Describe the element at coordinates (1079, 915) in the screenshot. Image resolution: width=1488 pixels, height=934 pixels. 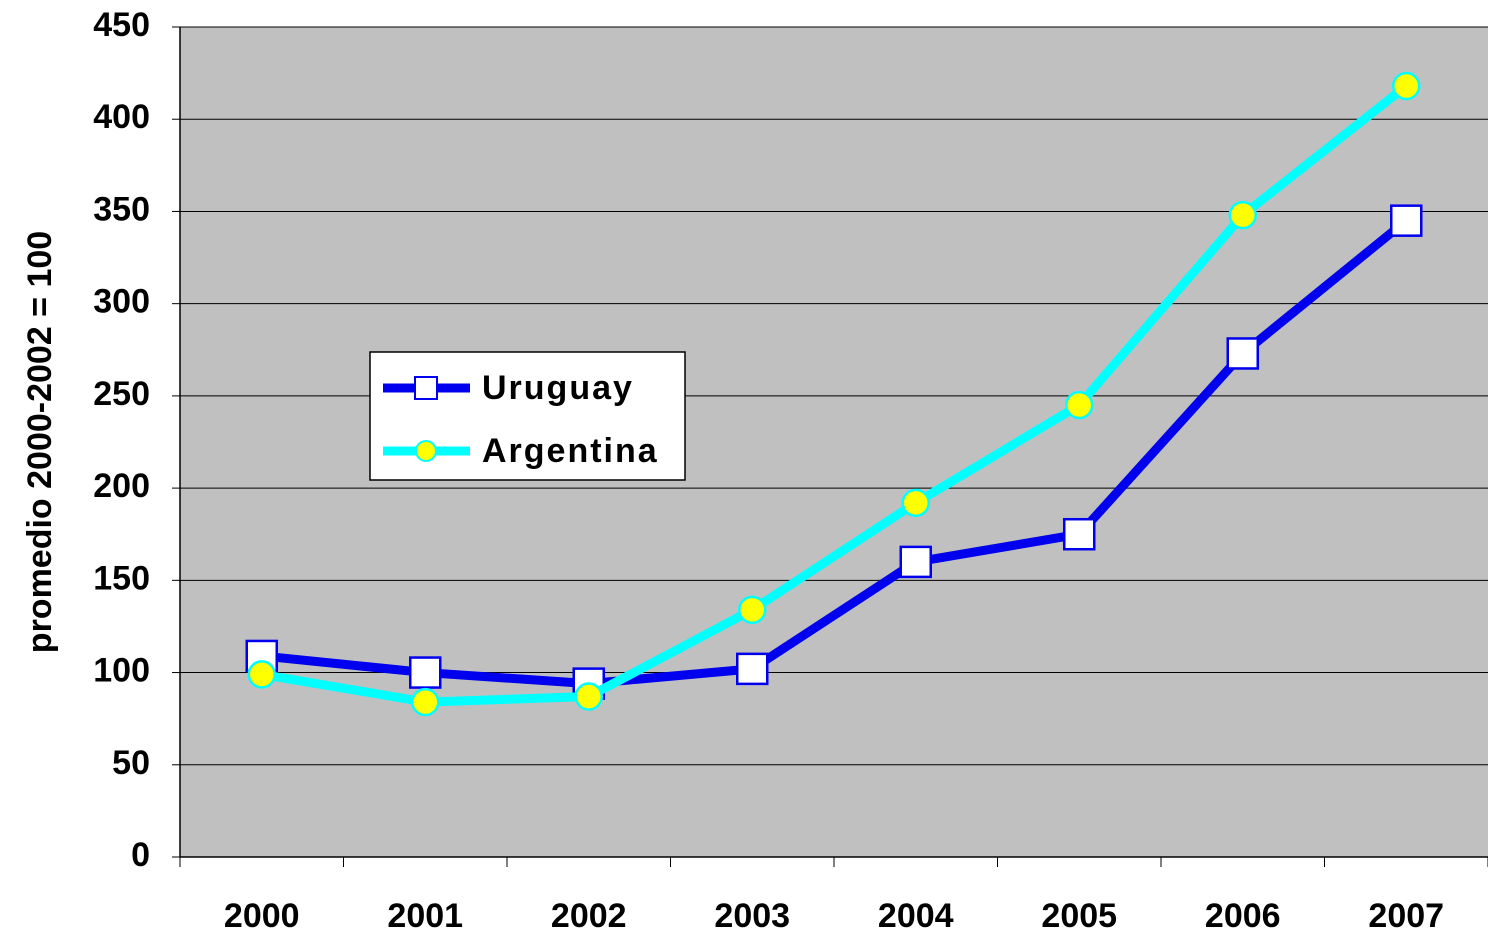
I see `x-tick-label: 2005` at that location.